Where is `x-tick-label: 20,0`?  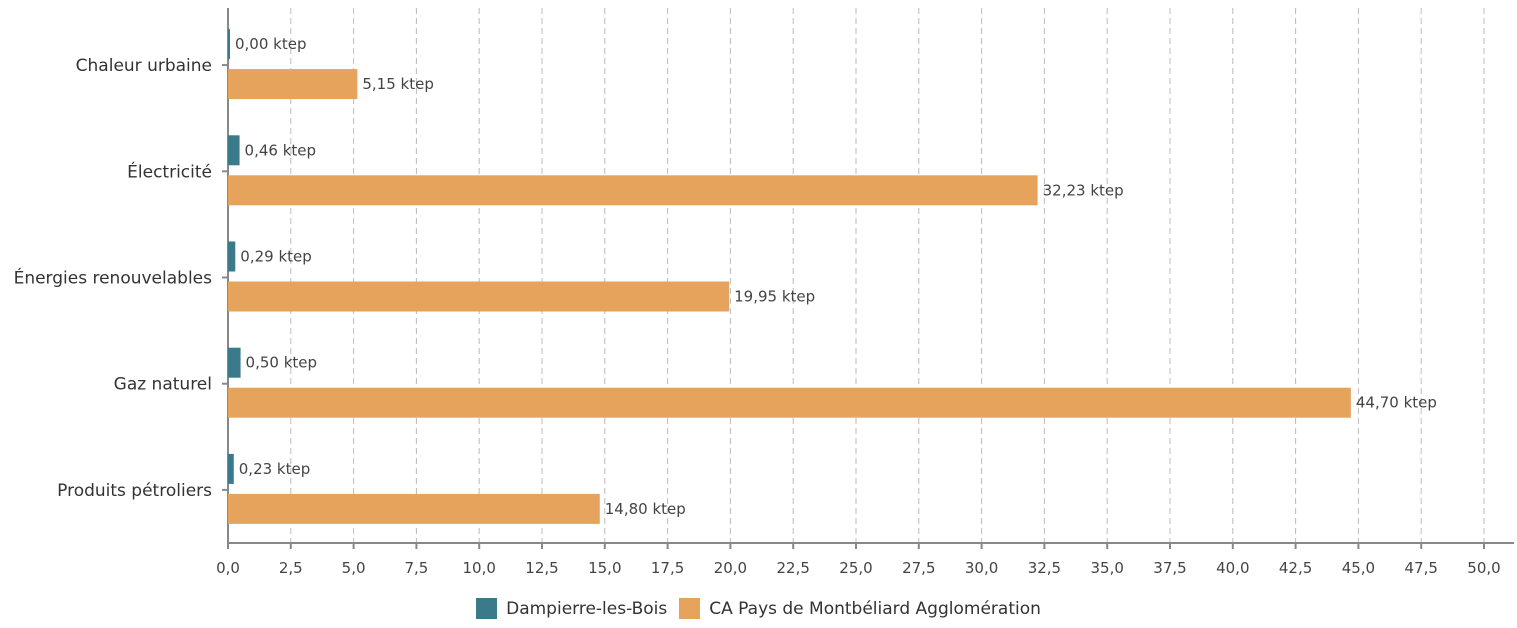
x-tick-label: 20,0 is located at coordinates (730, 568).